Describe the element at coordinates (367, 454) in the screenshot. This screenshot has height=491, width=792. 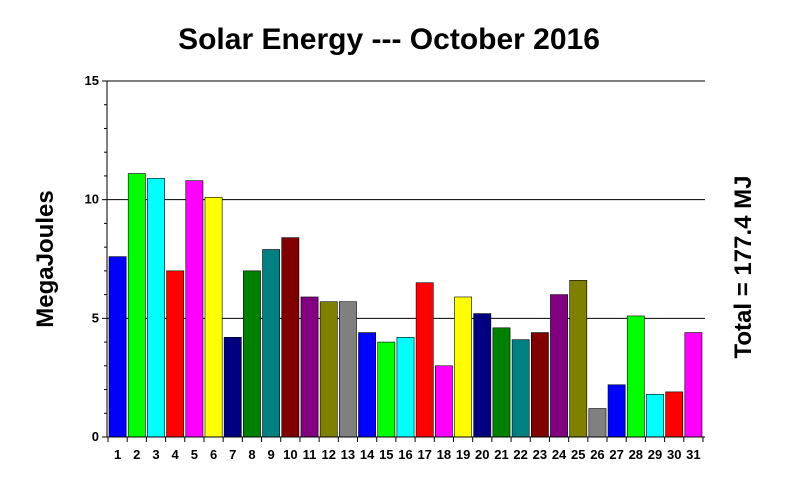
I see `x-tick-label-14: 14` at that location.